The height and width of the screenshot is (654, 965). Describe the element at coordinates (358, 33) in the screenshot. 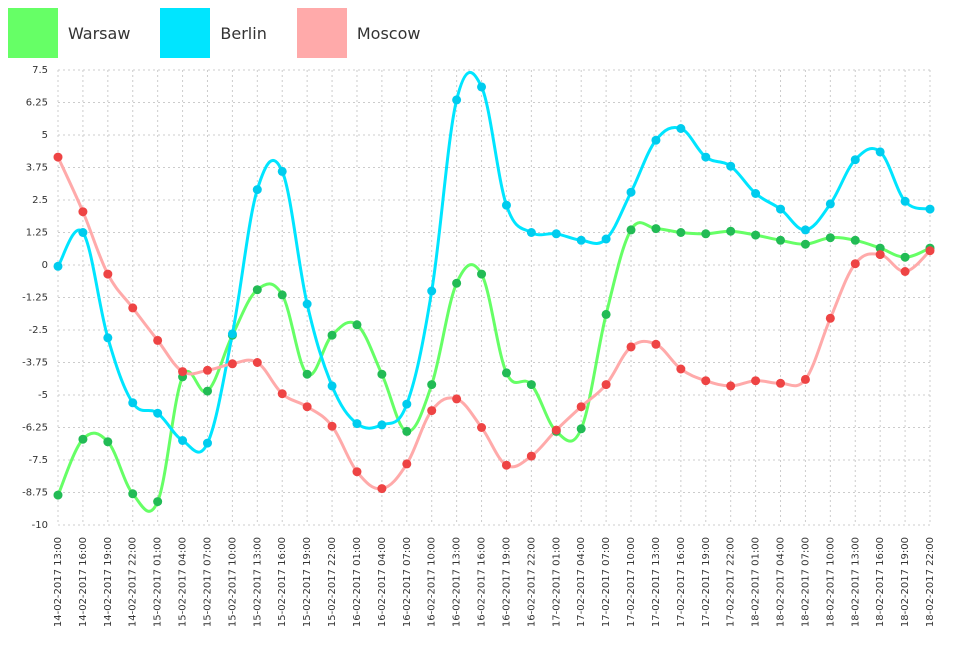

I see `legend-item-moscow: Moscow` at that location.